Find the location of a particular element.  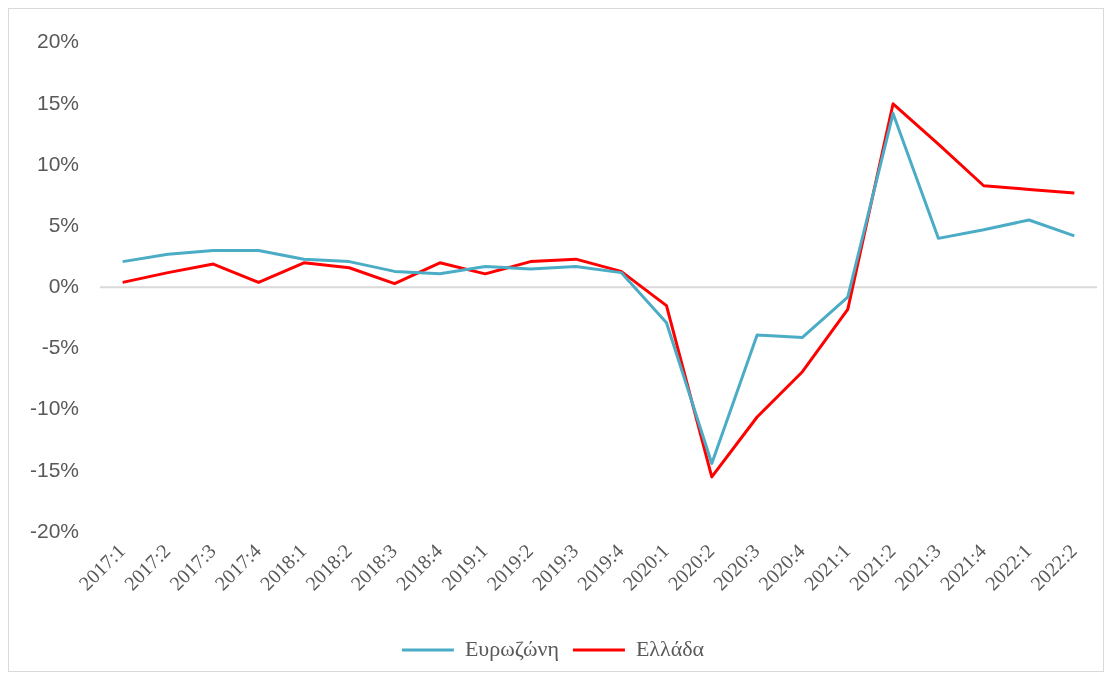

y-tick-label: -20% is located at coordinates (54, 530).